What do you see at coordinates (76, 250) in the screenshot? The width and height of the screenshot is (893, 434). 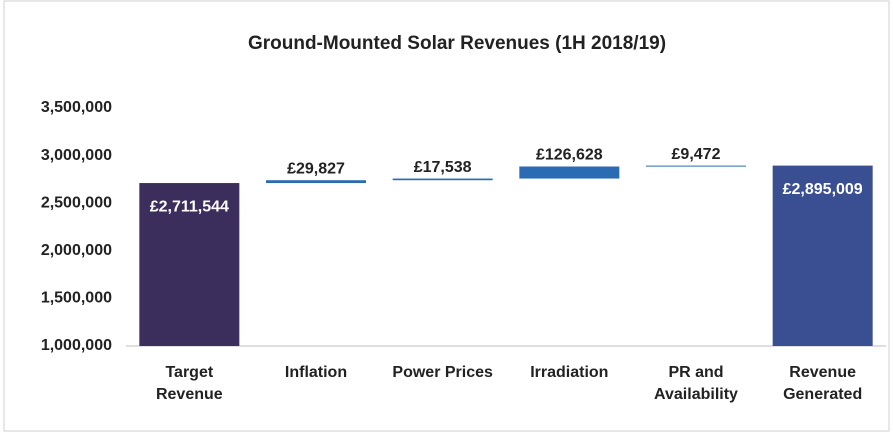 I see `y-tick-label: 2,000,000` at bounding box center [76, 250].